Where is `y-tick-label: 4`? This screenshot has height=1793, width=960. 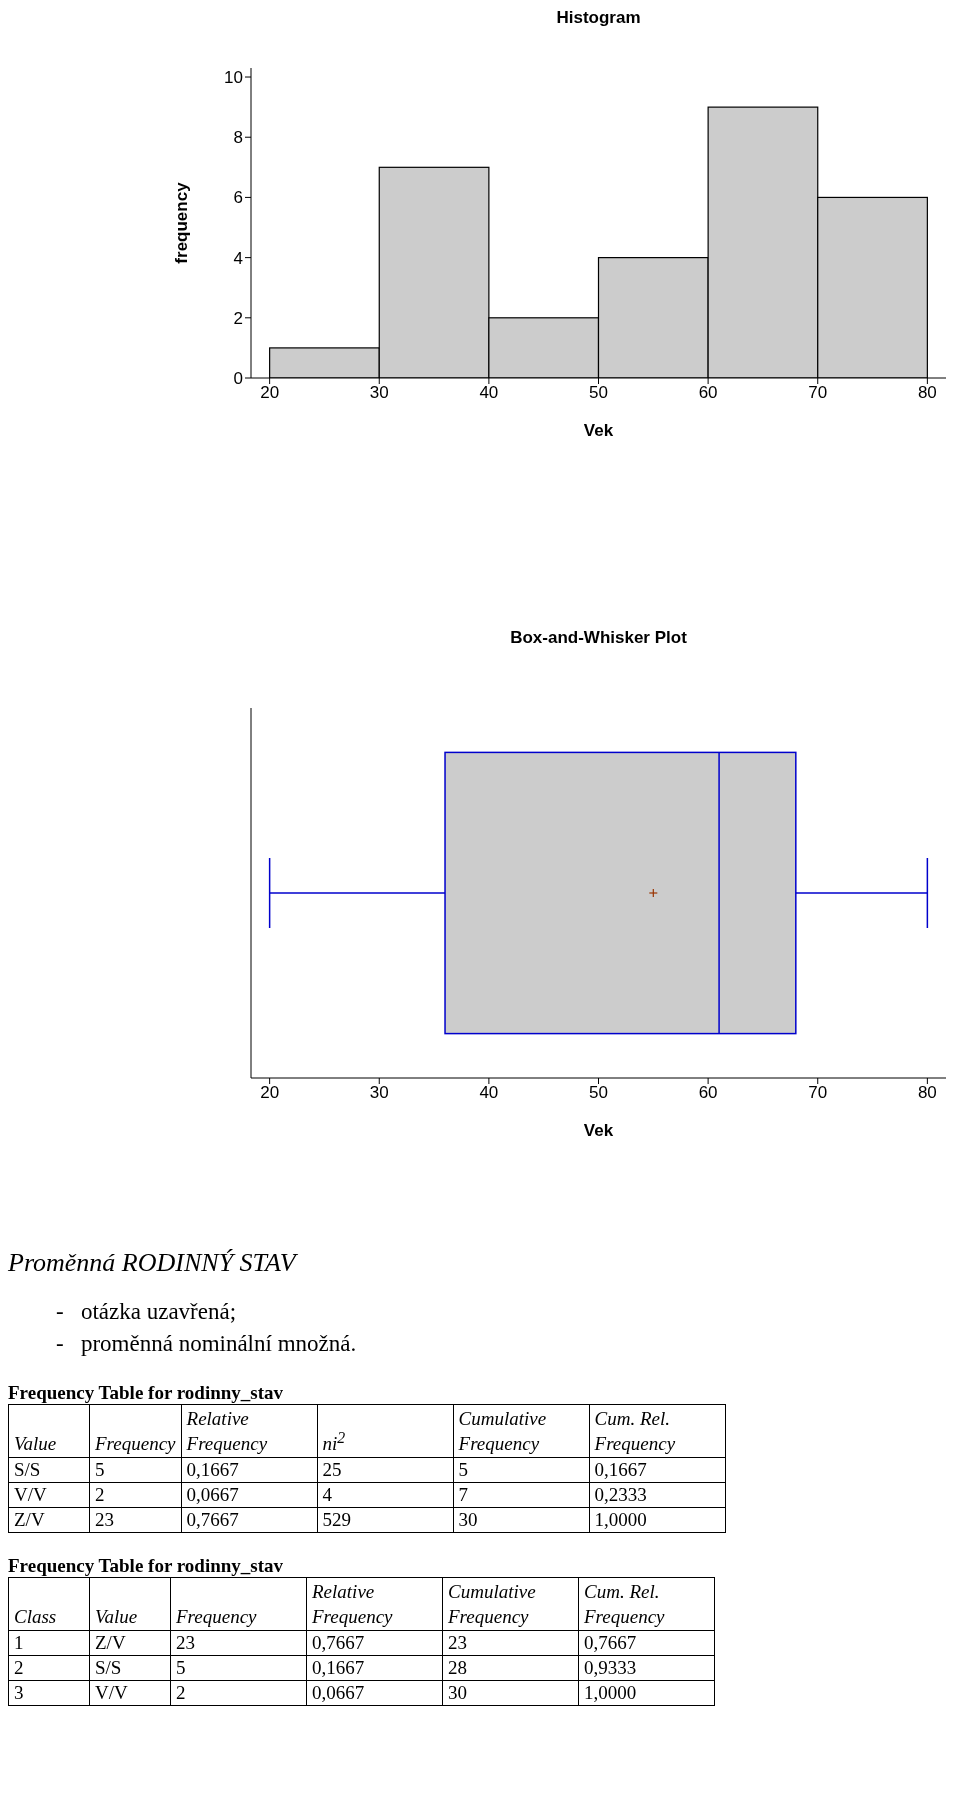
y-tick-label: 4 is located at coordinates (238, 258).